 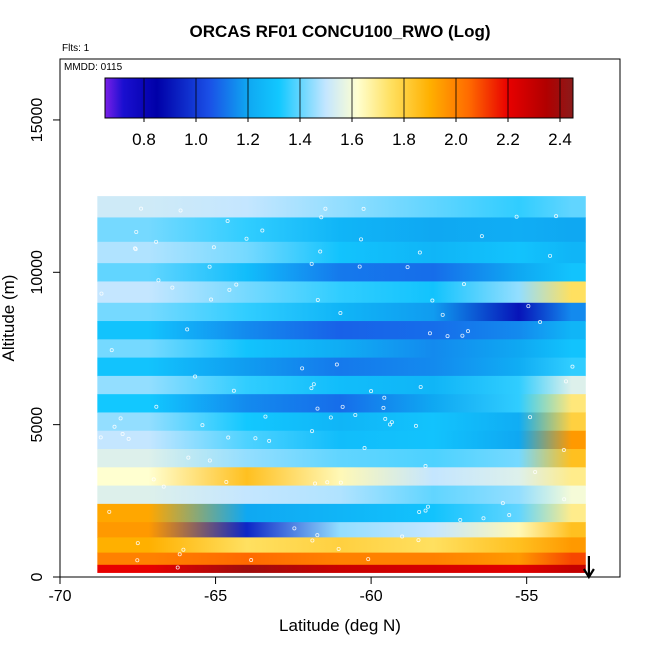 I want to click on colorbar-frame, so click(x=339, y=98).